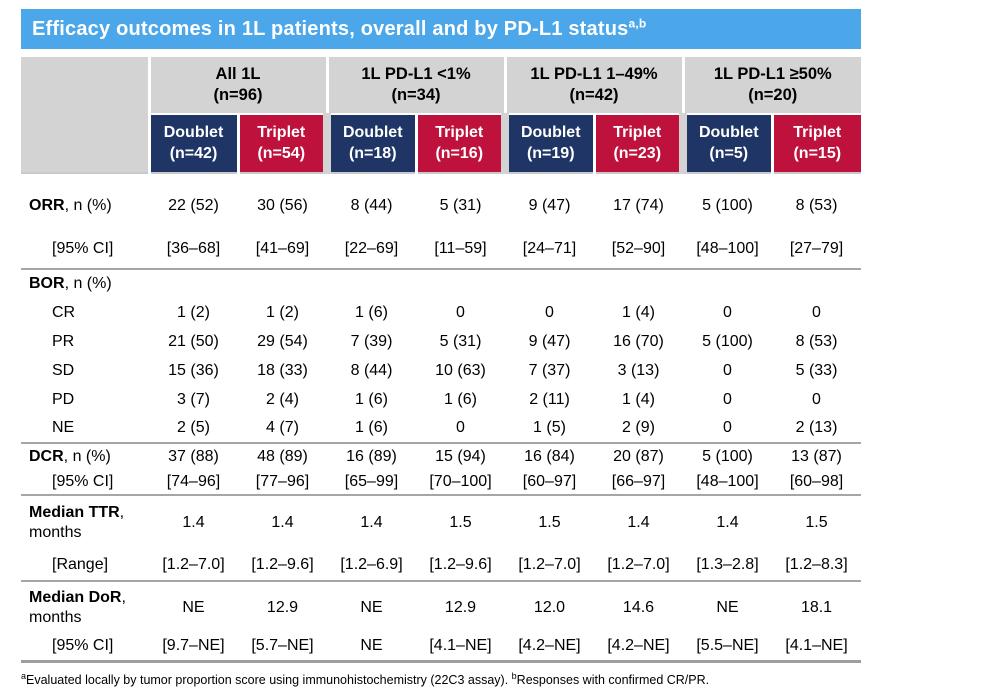 This screenshot has height=700, width=1000. I want to click on row-label: ORR, n (%), so click(89, 206).